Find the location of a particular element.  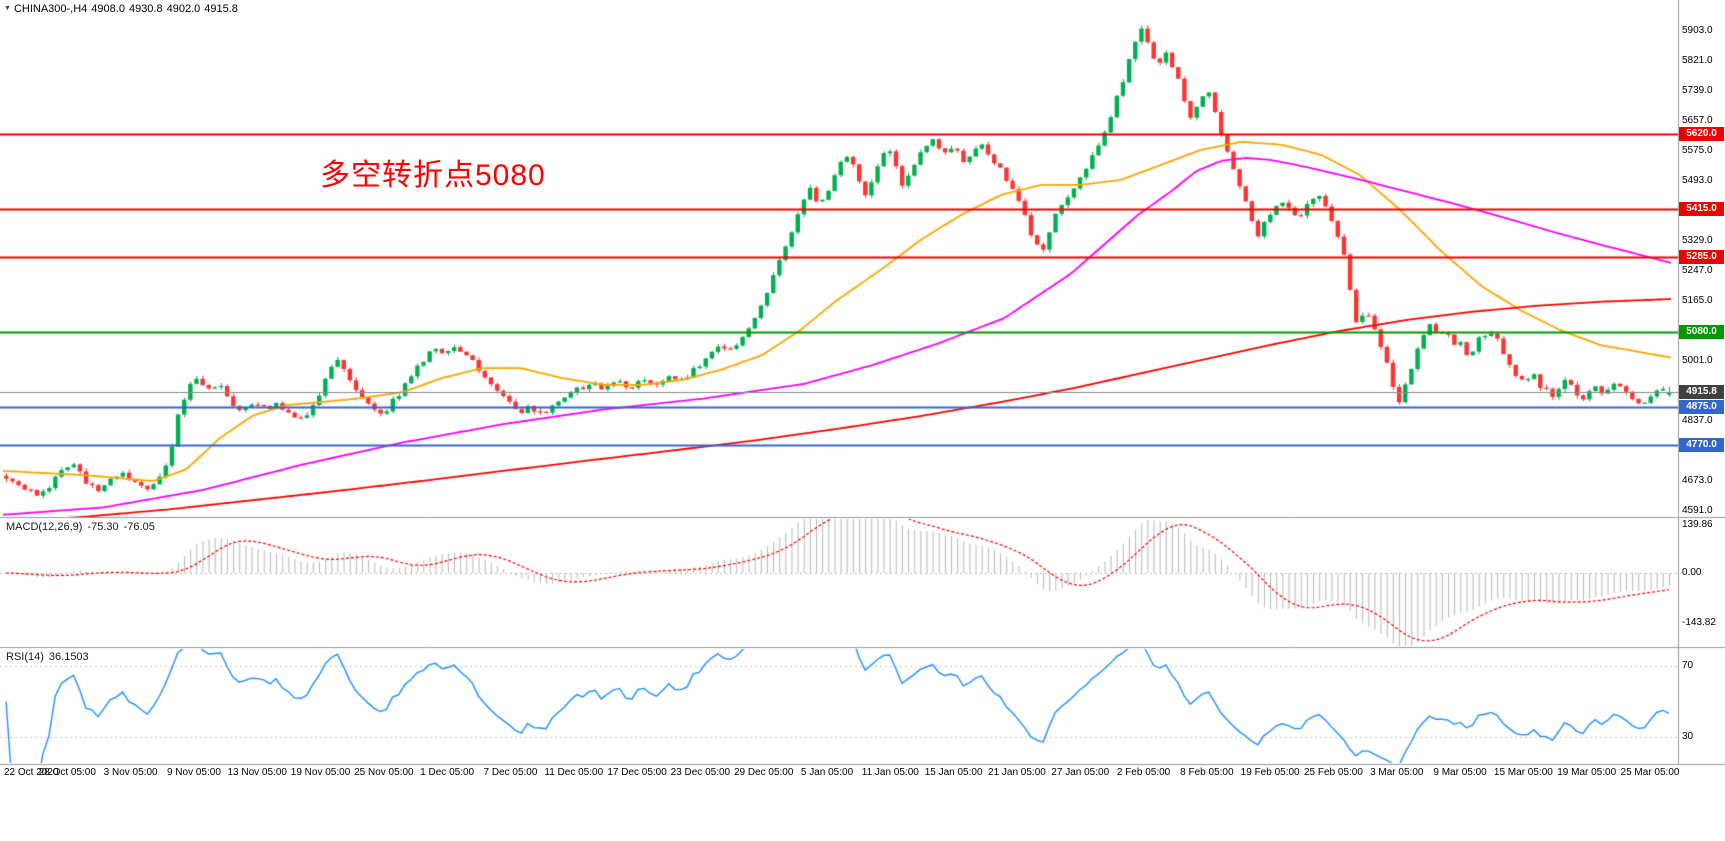

time-axis-label: 13 Nov 05:00 is located at coordinates (257, 772).